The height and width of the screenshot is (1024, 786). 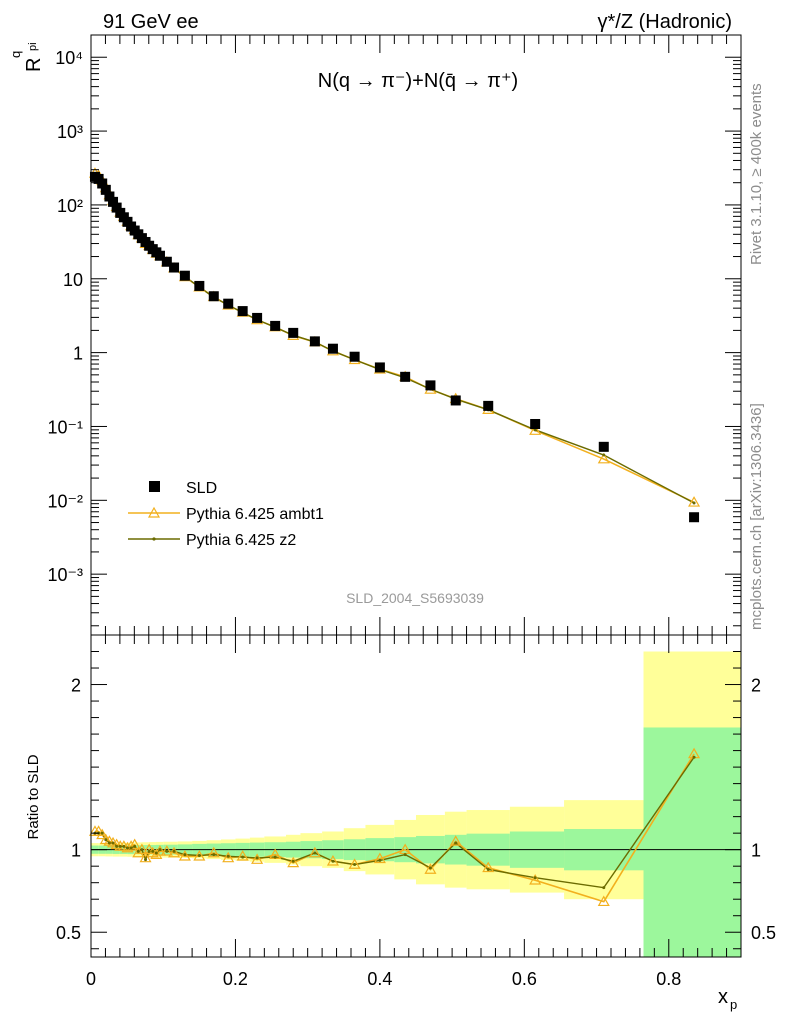 What do you see at coordinates (76, 686) in the screenshot?
I see `ratio-y-tick-label-left: 2` at bounding box center [76, 686].